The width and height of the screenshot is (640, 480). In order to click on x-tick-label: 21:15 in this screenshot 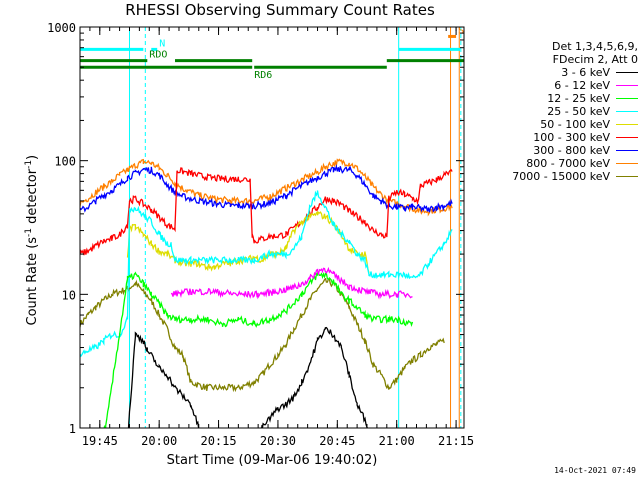, I will do `click(456, 441)`.